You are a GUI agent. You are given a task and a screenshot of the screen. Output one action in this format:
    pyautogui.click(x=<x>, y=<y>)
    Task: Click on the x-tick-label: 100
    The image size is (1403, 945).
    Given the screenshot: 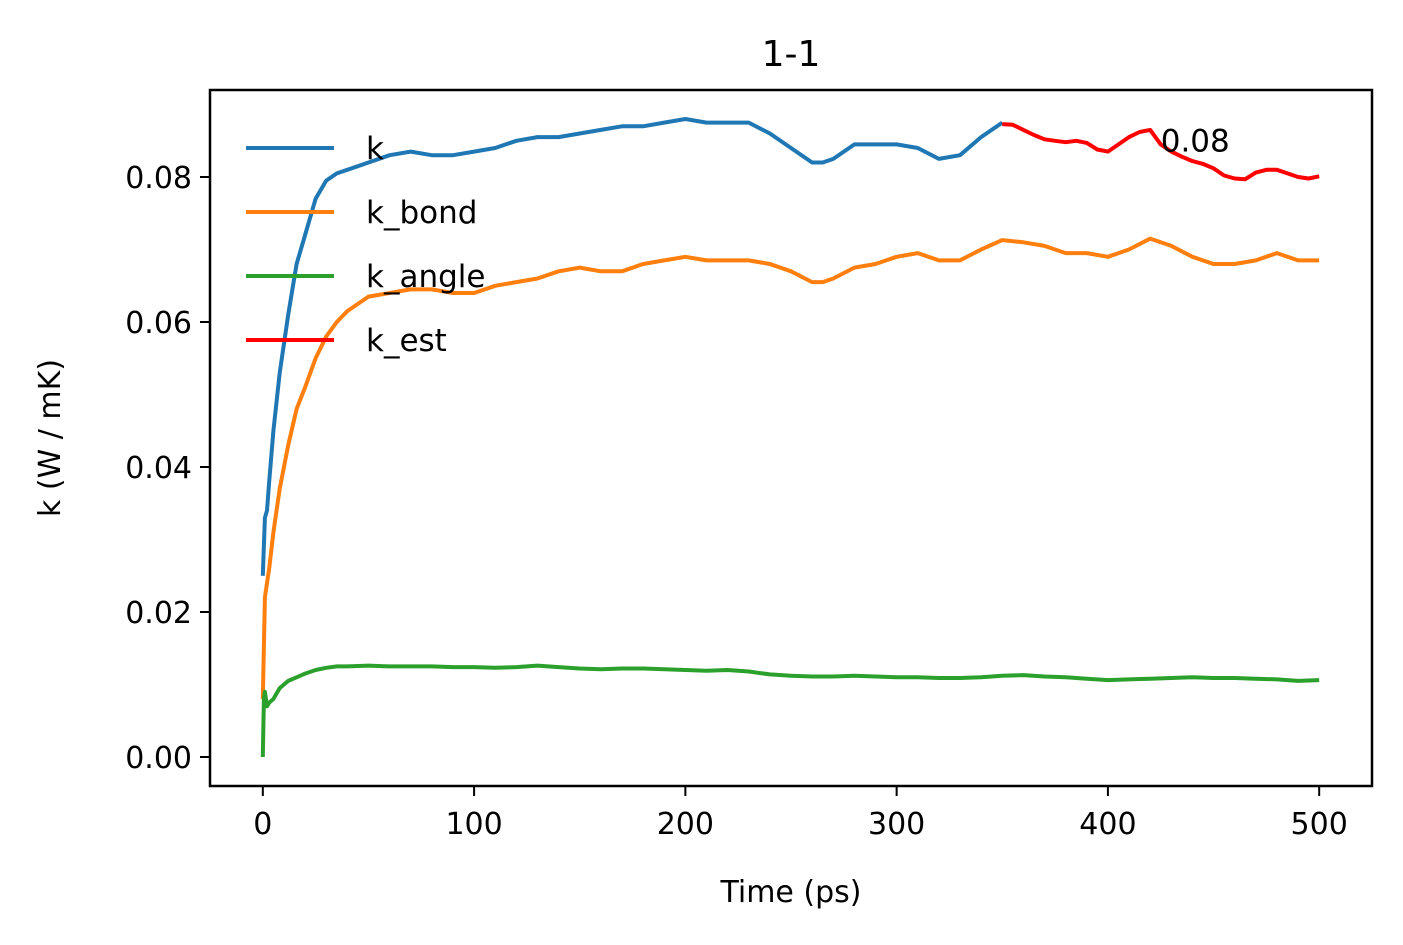 What is the action you would take?
    pyautogui.click(x=473, y=824)
    